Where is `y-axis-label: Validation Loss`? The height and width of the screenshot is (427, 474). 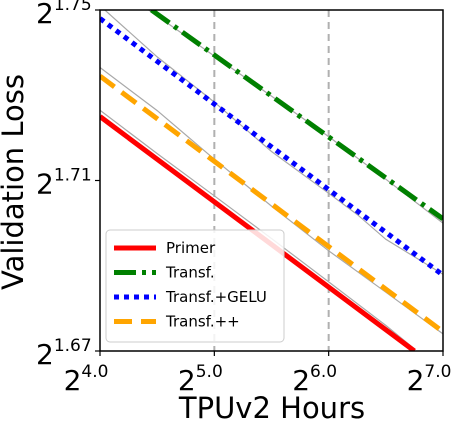 y-axis-label: Validation Loss is located at coordinates (15, 182).